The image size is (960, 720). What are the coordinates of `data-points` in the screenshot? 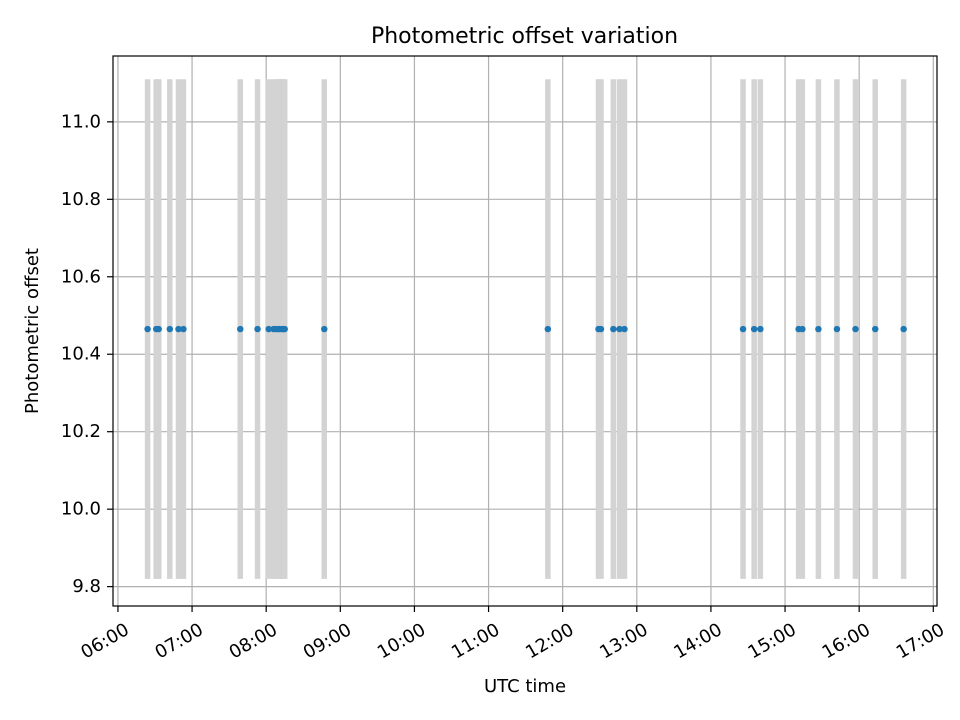 It's located at (525, 329).